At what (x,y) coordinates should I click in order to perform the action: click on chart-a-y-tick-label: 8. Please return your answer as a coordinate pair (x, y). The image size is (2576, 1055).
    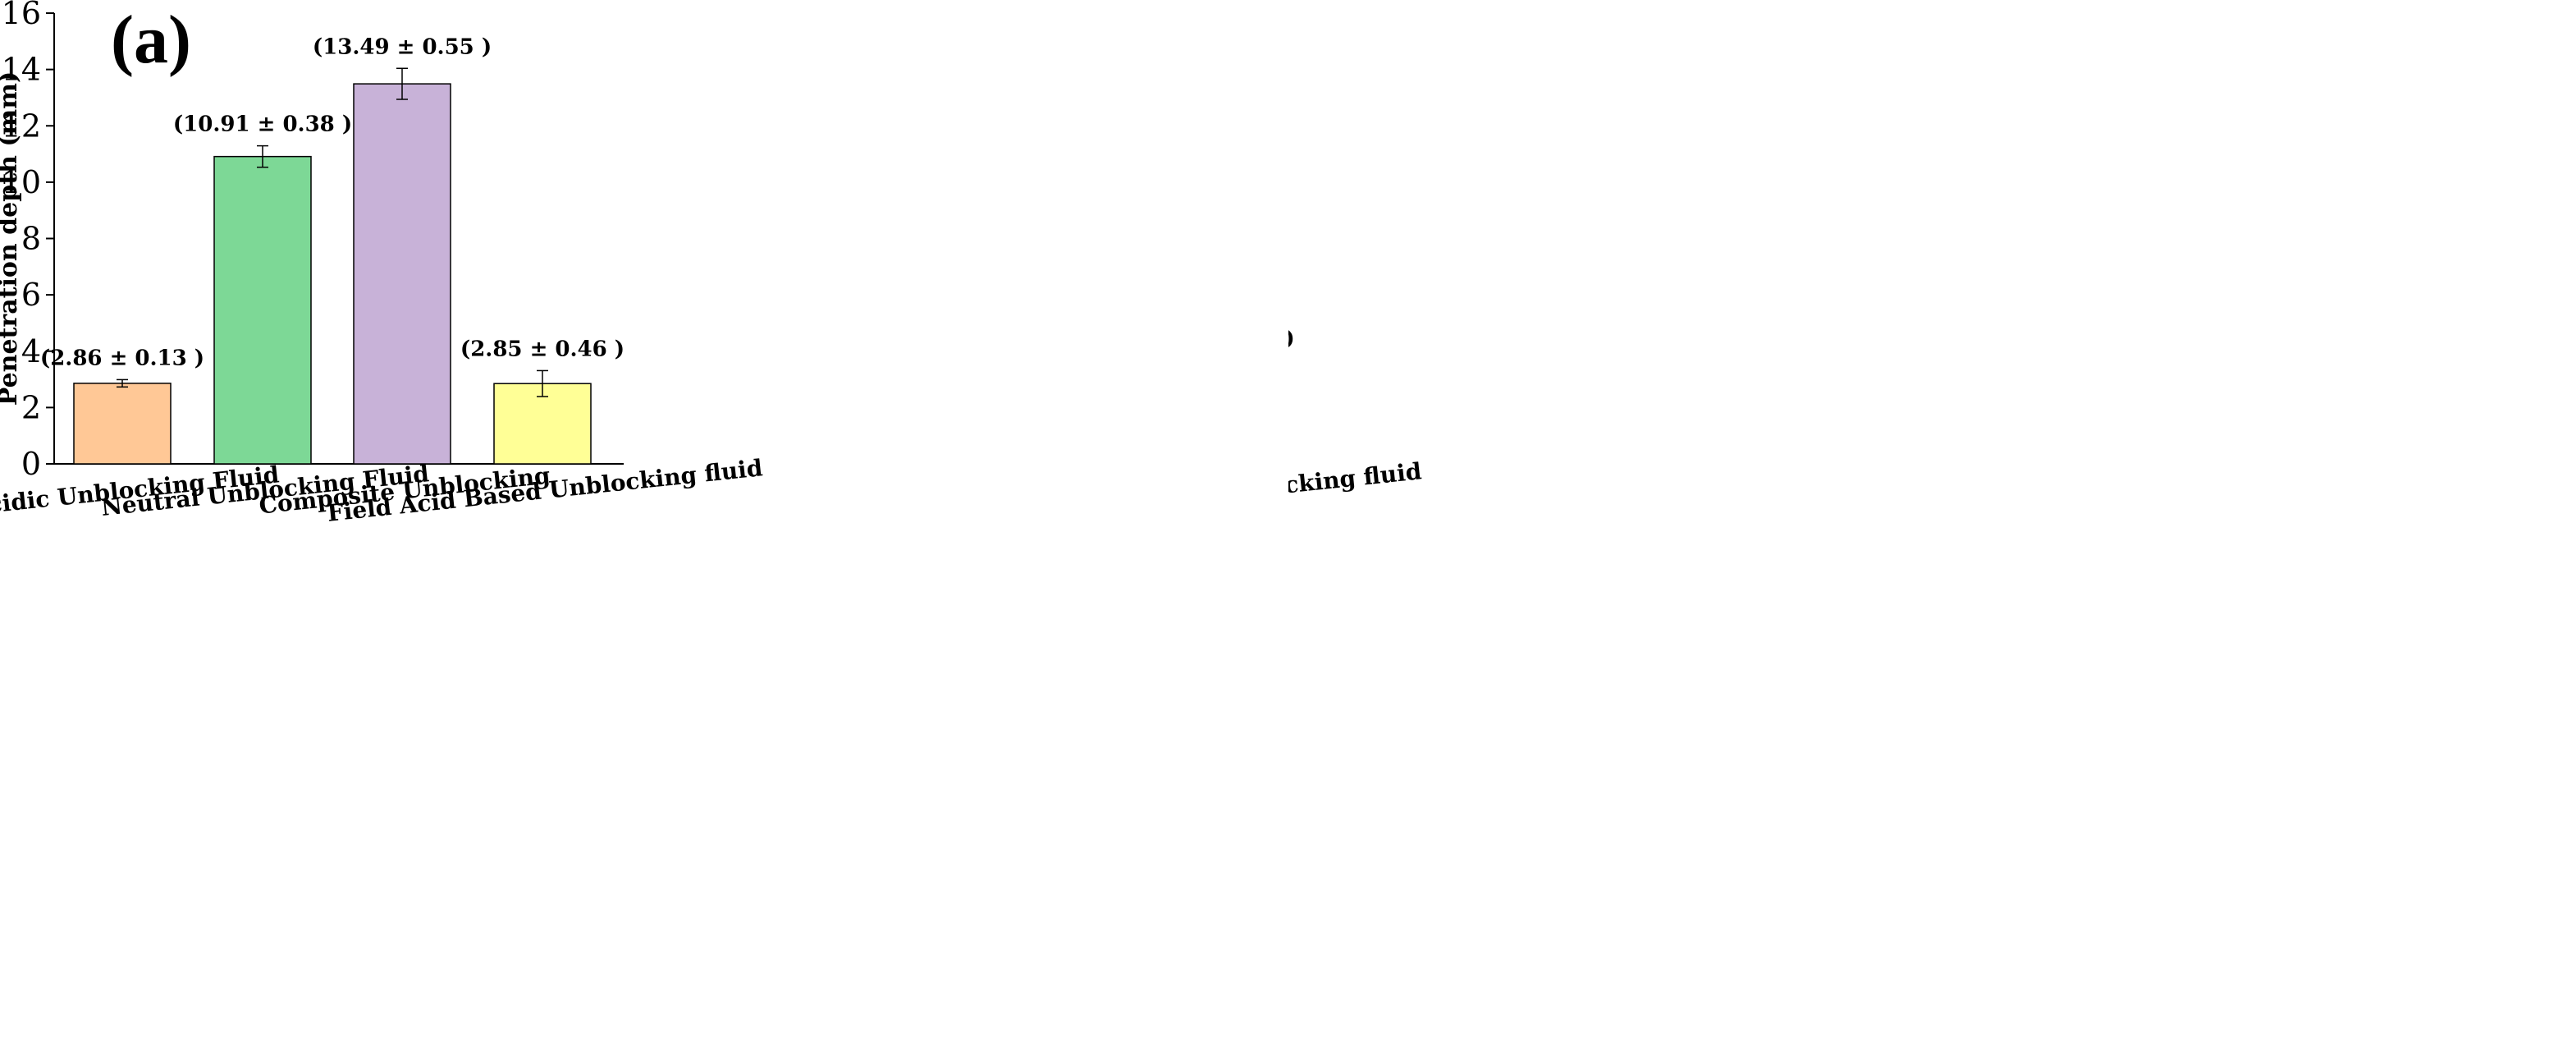
    Looking at the image, I should click on (31, 239).